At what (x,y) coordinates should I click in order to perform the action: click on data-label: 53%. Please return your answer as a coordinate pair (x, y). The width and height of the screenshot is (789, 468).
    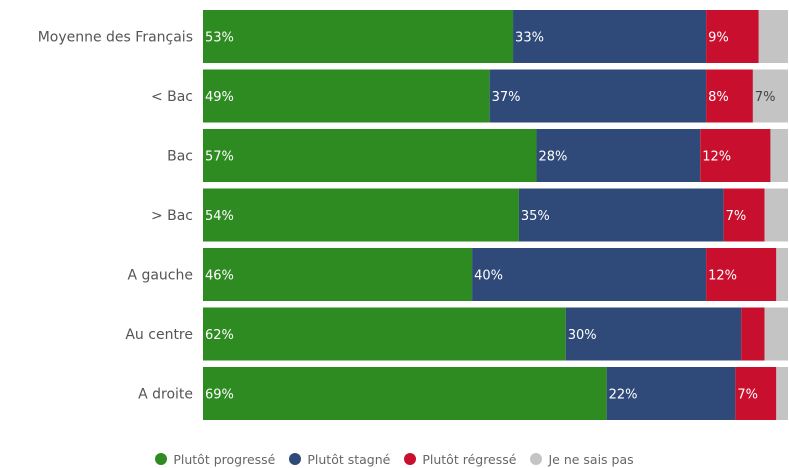
    Looking at the image, I should click on (219, 38).